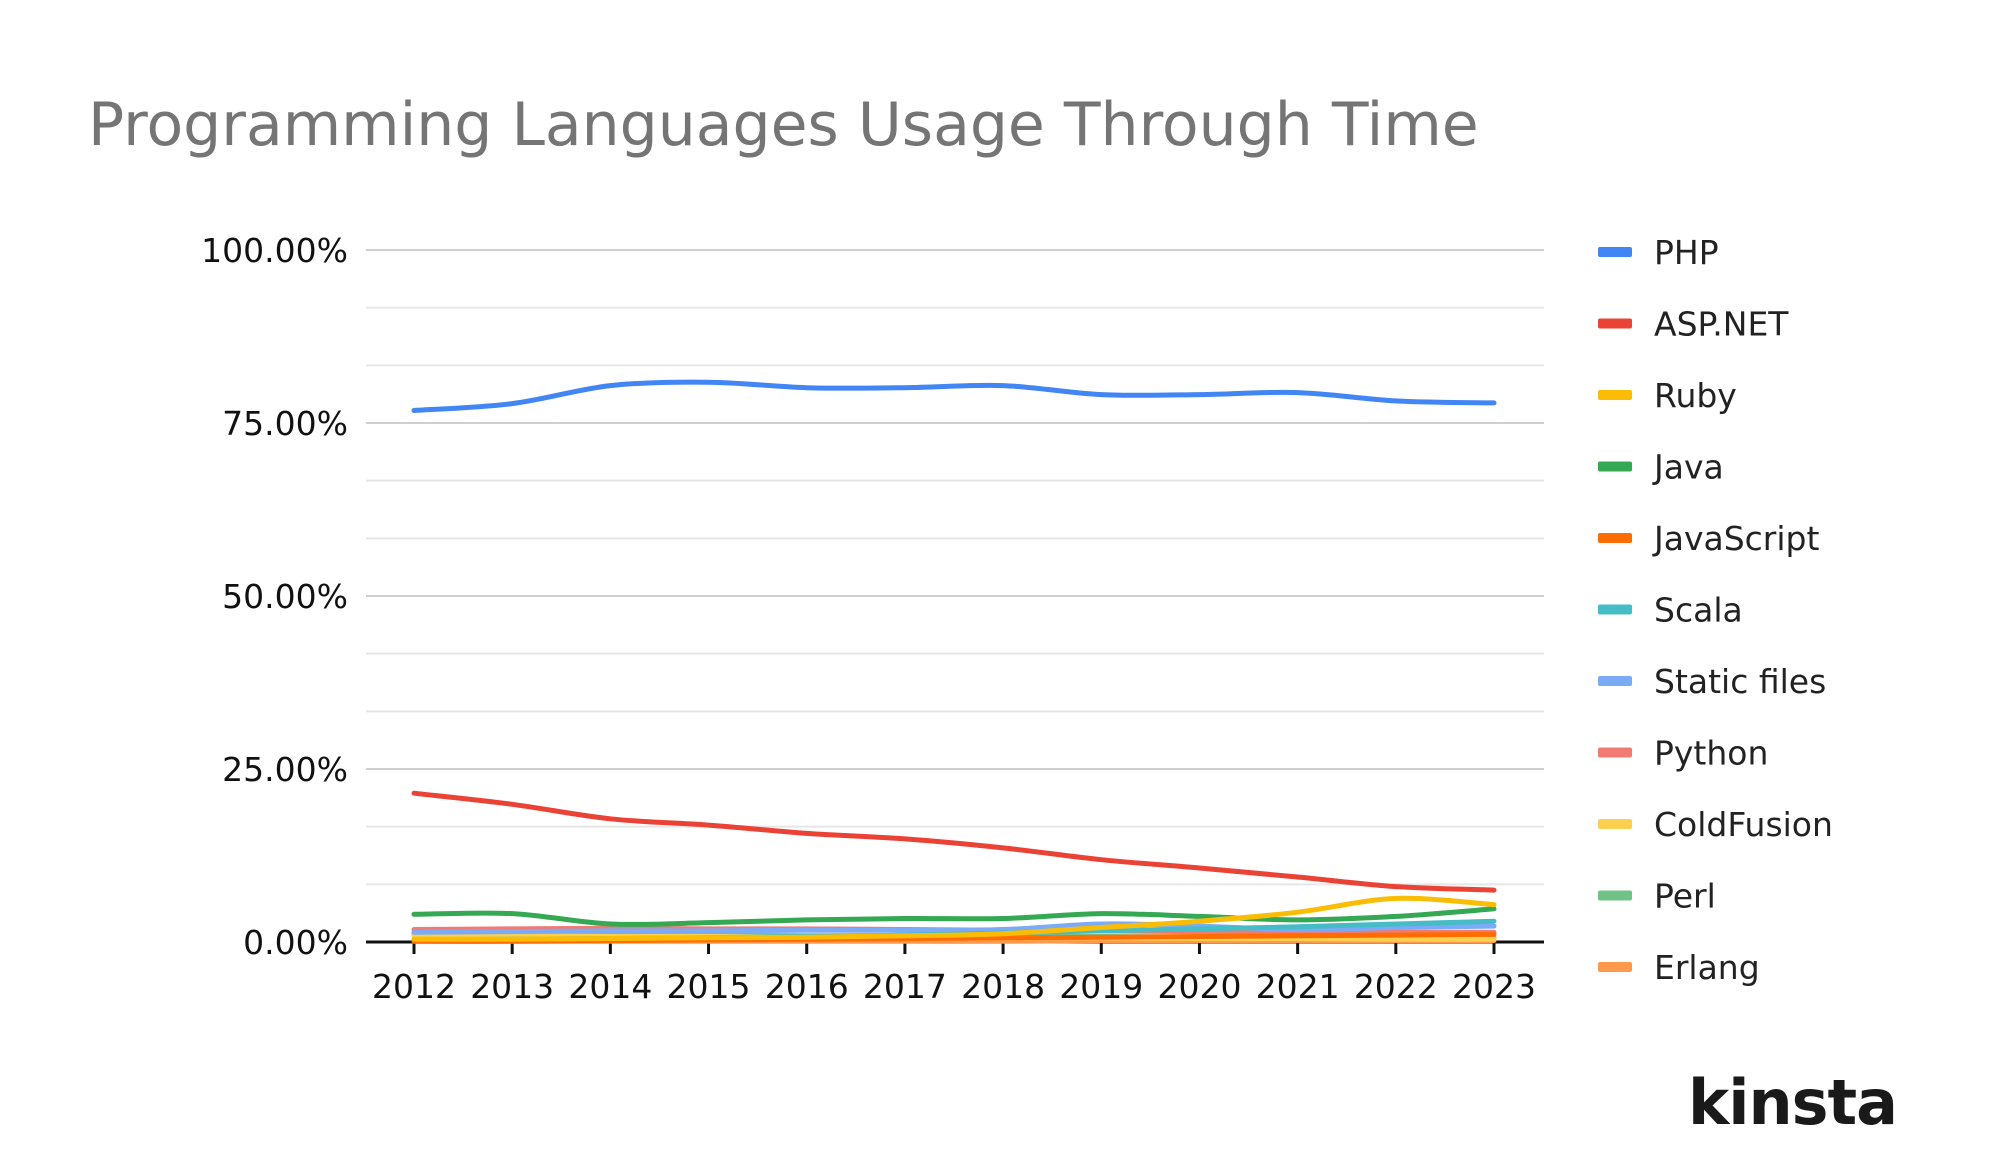 The image size is (1999, 1176). I want to click on series-line-asp-net, so click(954, 841).